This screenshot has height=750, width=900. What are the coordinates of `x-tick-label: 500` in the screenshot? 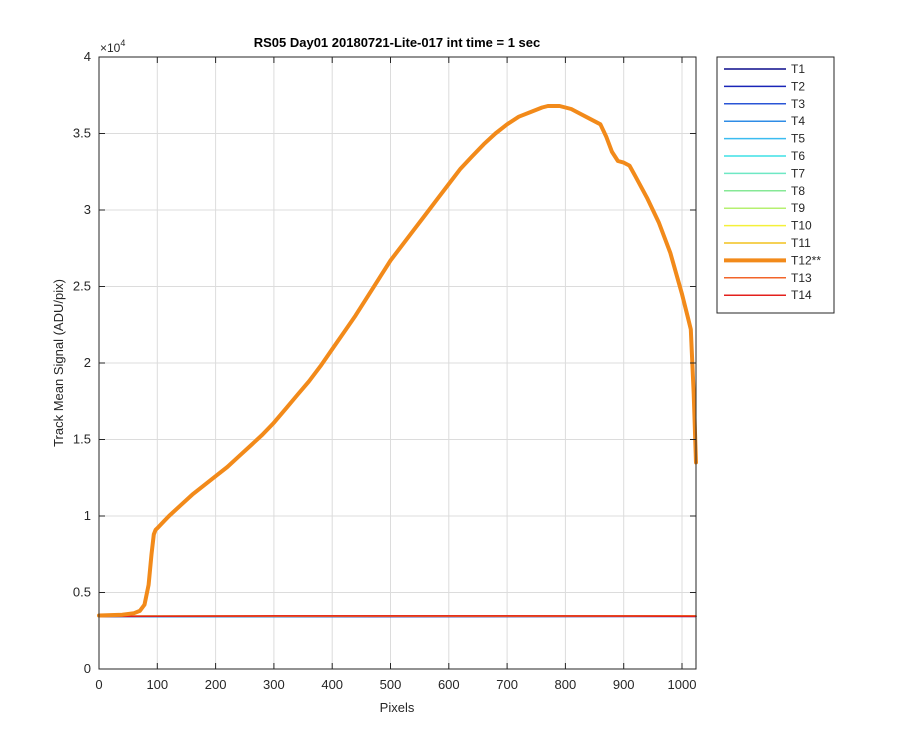 It's located at (391, 684).